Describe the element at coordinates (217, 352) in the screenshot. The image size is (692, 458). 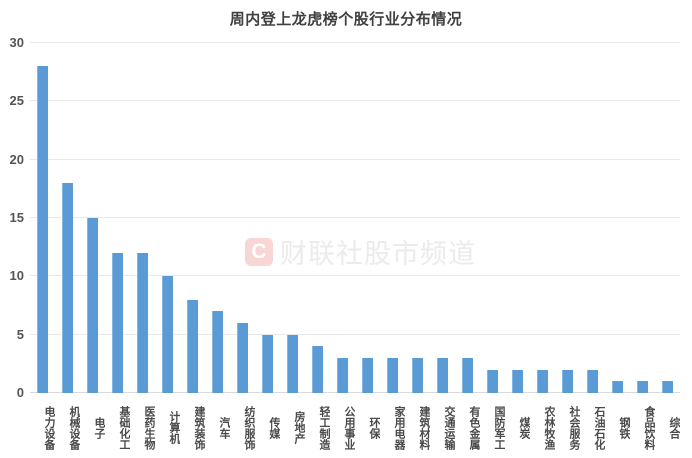
I see `bar-汽车` at that location.